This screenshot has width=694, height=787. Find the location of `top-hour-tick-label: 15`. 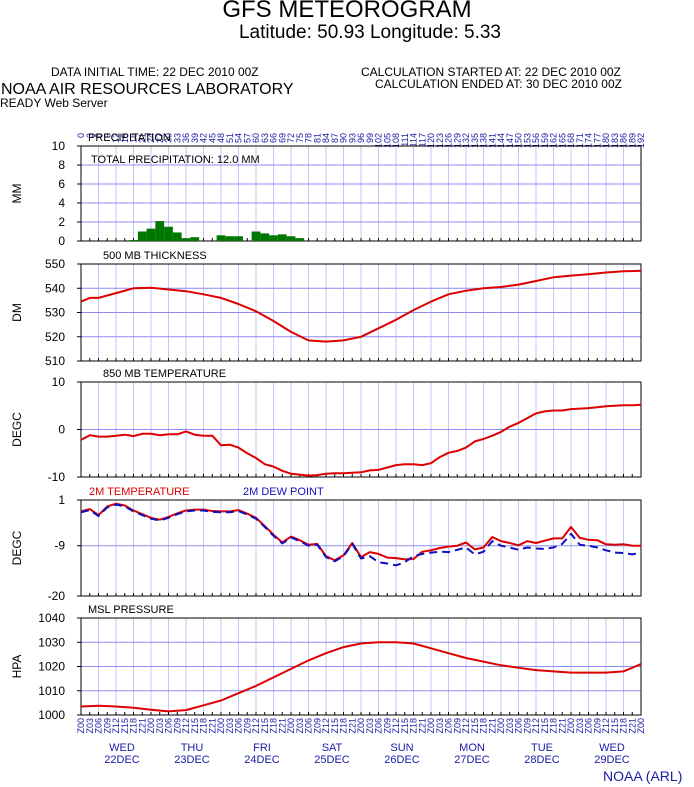

top-hour-tick-label: 15 is located at coordinates (125, 138).